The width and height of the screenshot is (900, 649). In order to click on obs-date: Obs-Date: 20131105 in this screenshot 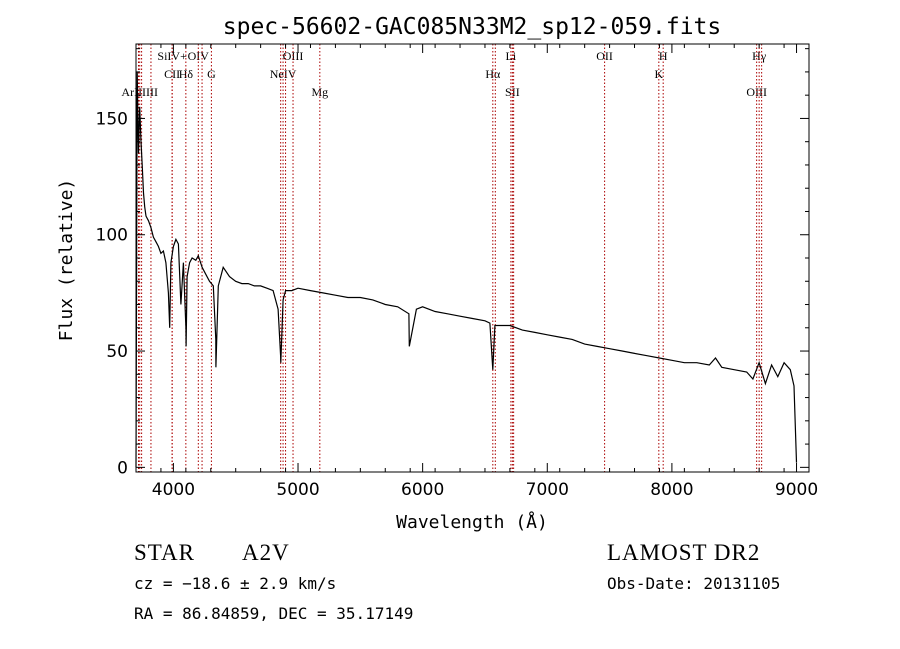, I will do `click(694, 583)`.